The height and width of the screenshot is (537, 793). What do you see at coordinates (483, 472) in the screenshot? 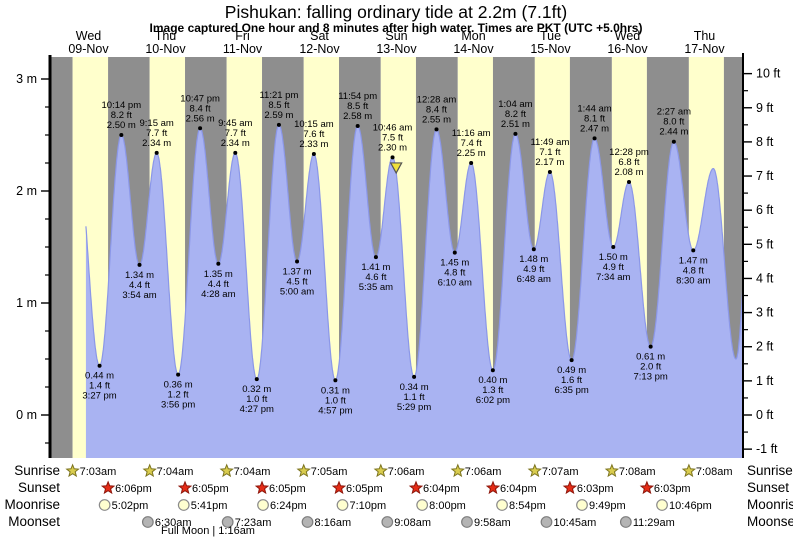
I see `sunrise-time: 7:06am` at bounding box center [483, 472].